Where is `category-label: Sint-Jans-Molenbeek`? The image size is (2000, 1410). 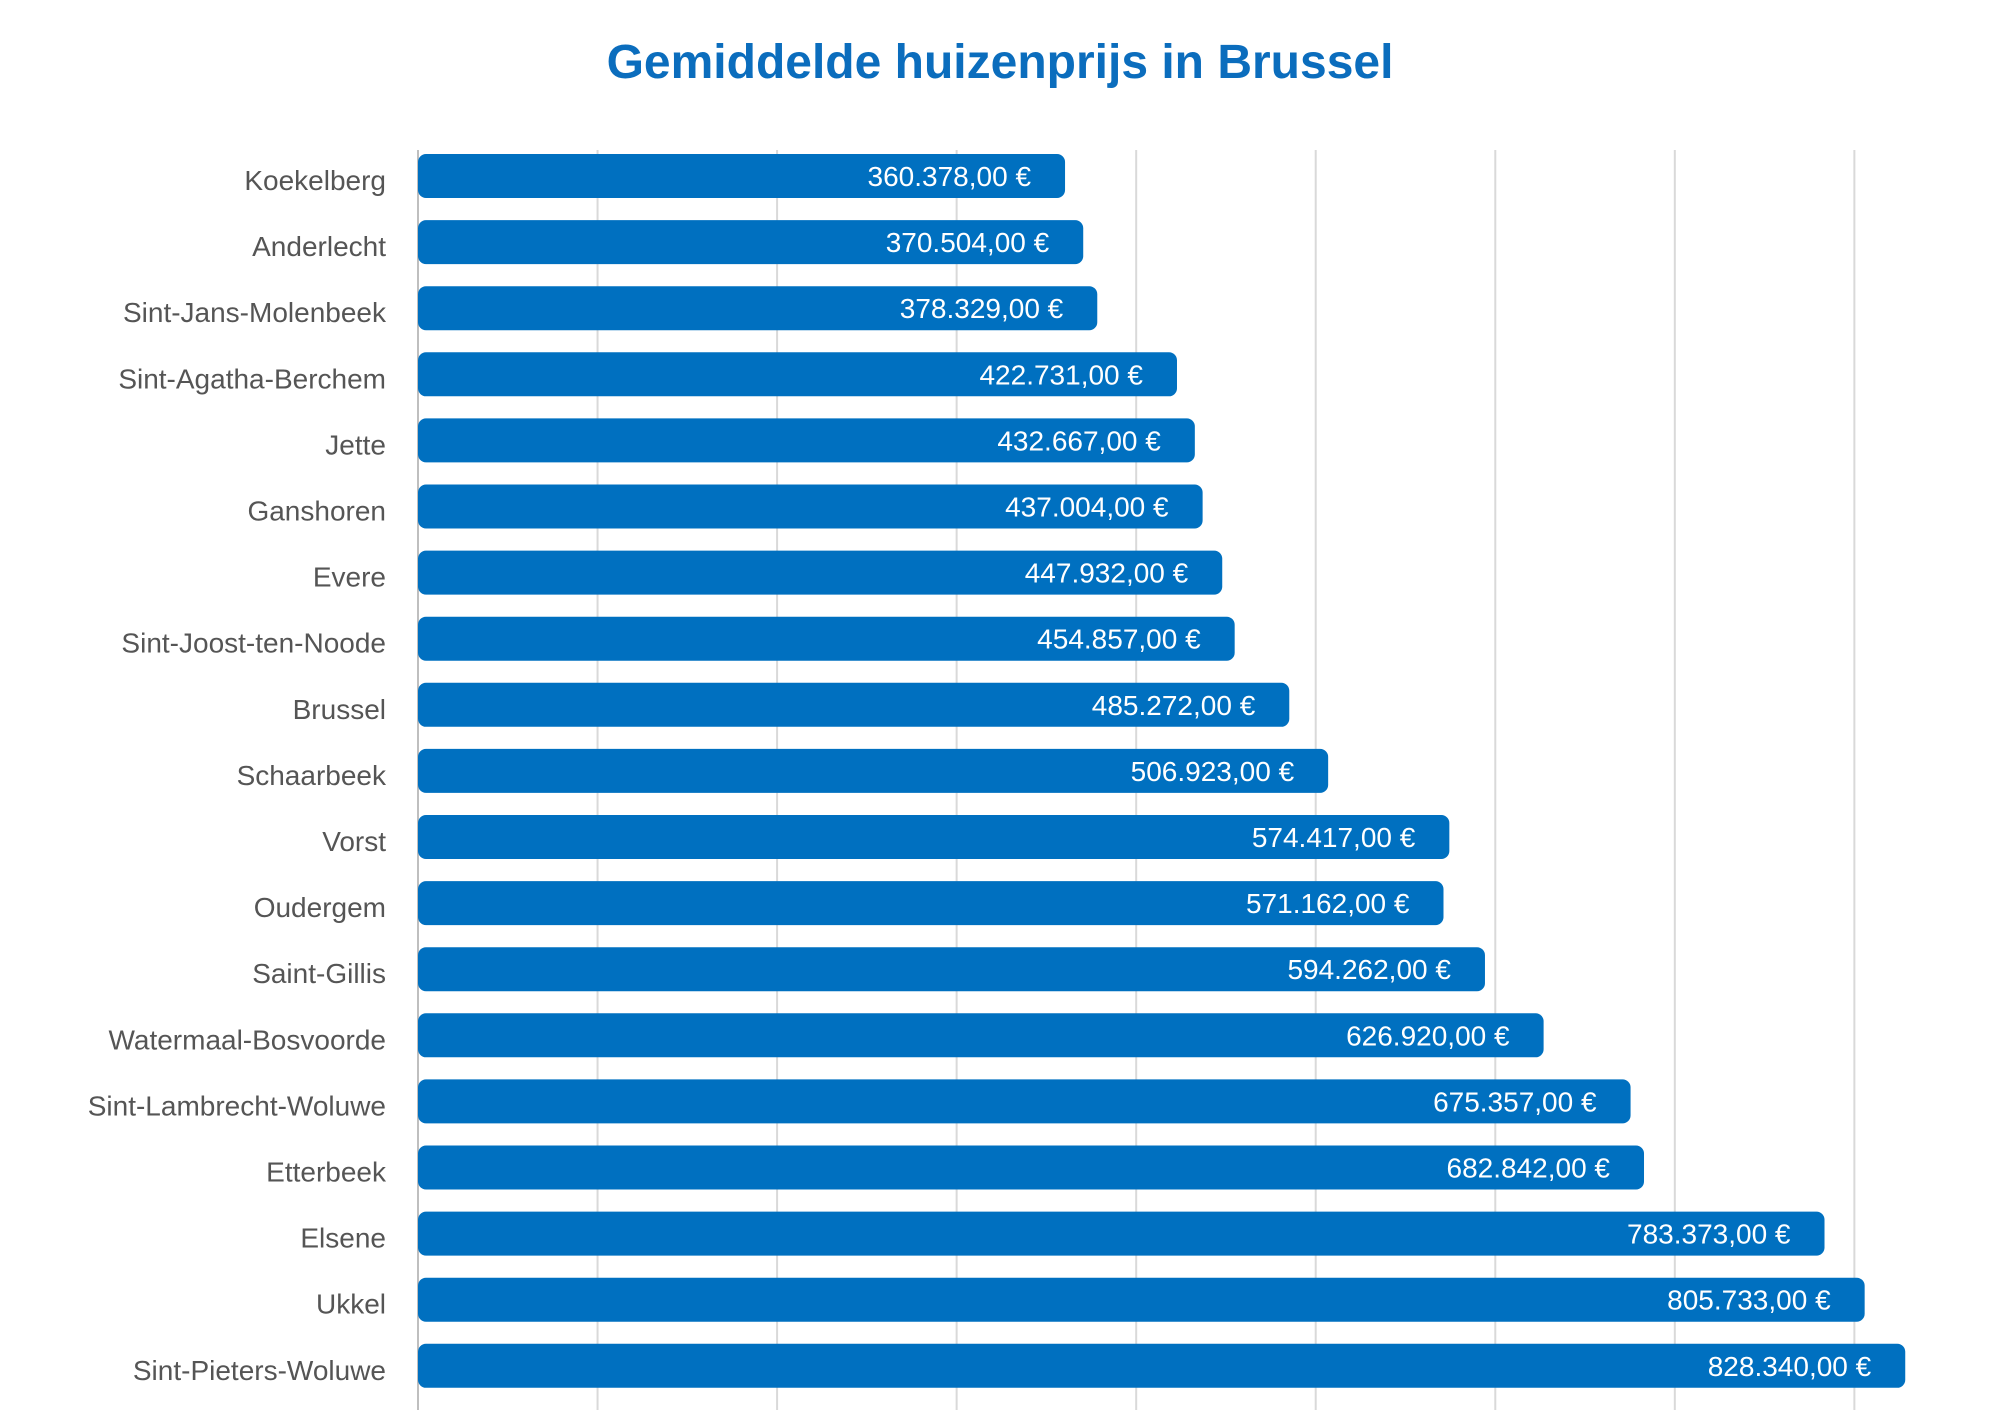
category-label: Sint-Jans-Molenbeek is located at coordinates (255, 312).